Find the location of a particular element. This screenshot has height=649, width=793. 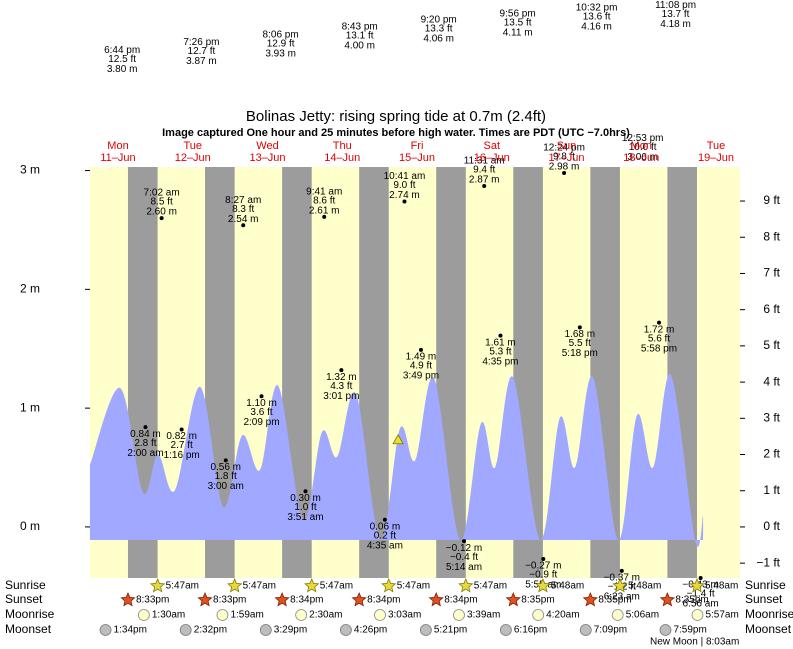

almanac-time: 8:33pm is located at coordinates (229, 600).